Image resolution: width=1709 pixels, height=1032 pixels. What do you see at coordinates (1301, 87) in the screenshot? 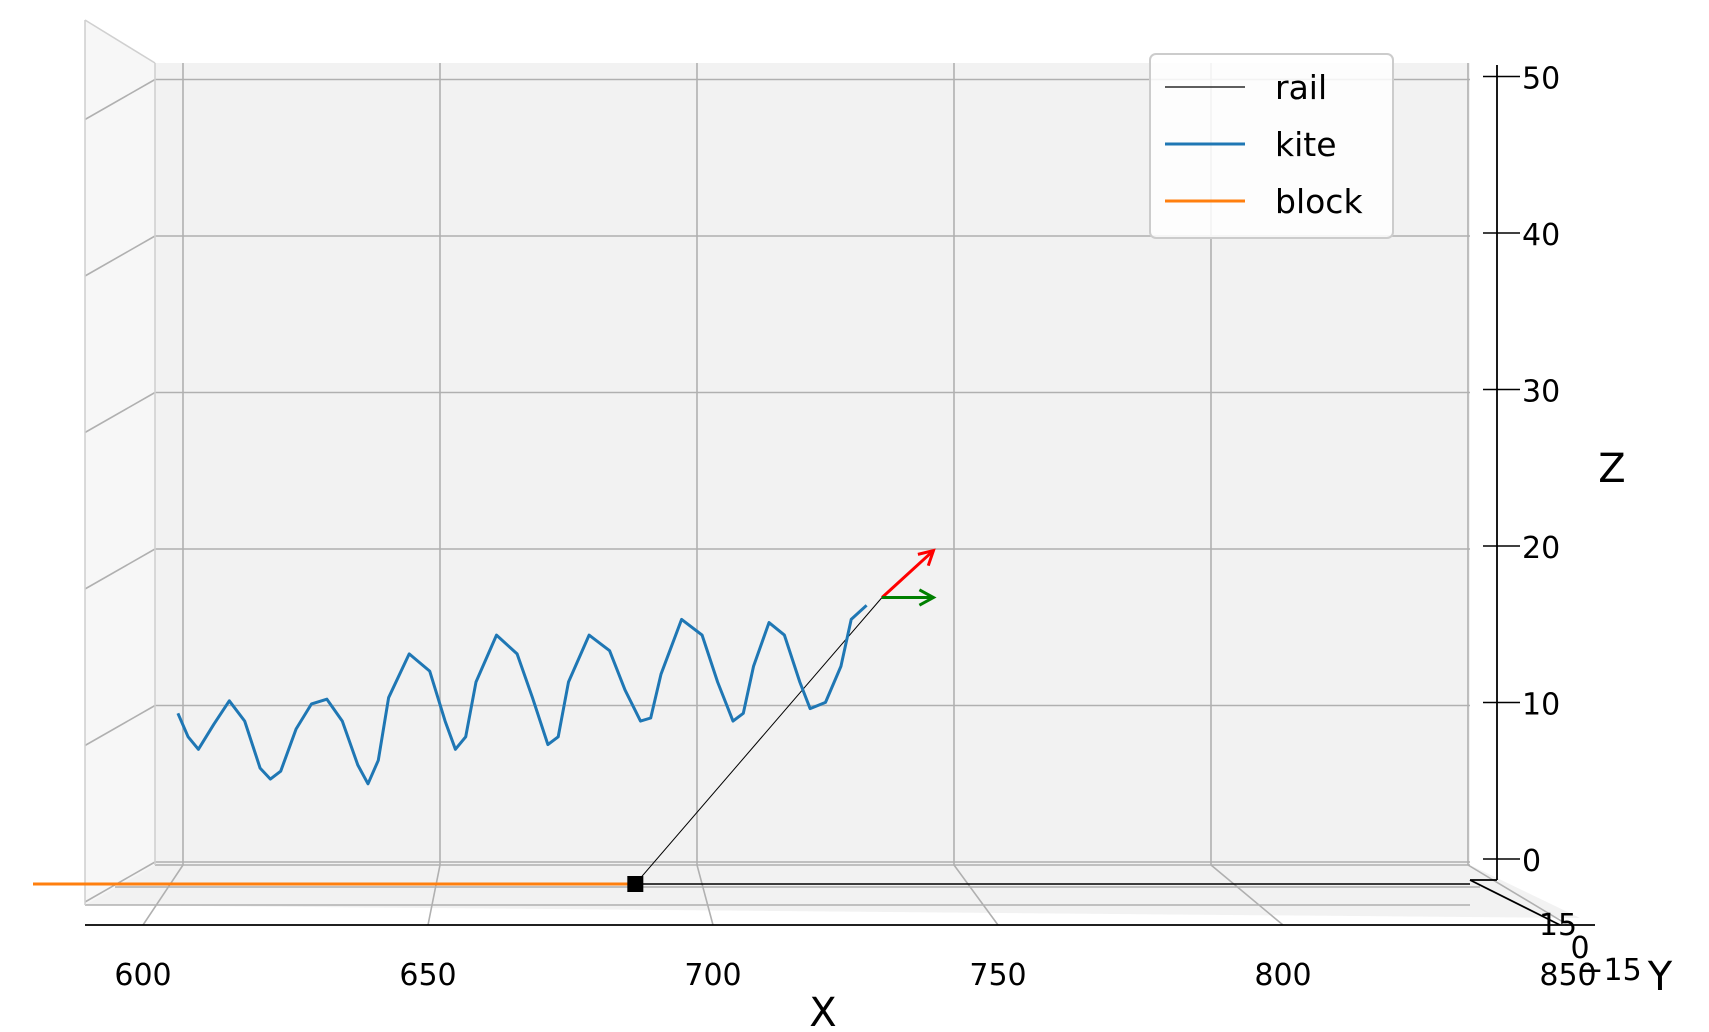
I see `legend-label-rail: rail` at bounding box center [1301, 87].